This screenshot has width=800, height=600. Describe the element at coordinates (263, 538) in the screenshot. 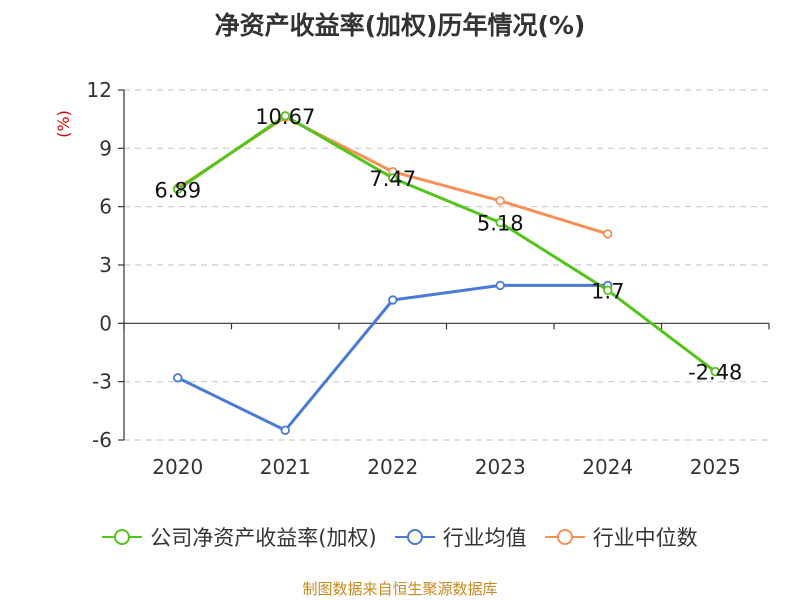

I see `legend-label: 公司净资产收益率(加权)` at that location.